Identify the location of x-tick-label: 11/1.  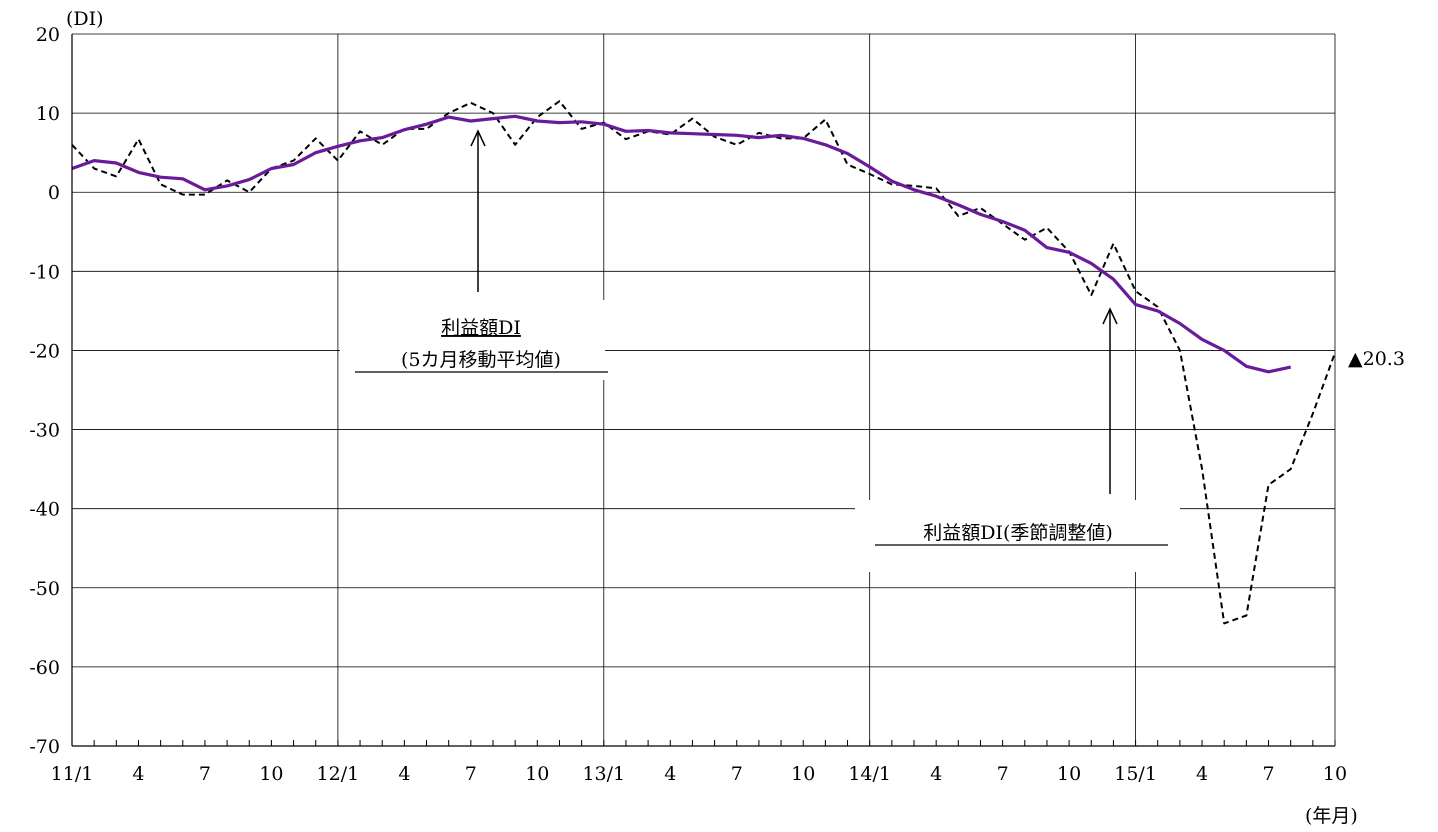
(72, 774).